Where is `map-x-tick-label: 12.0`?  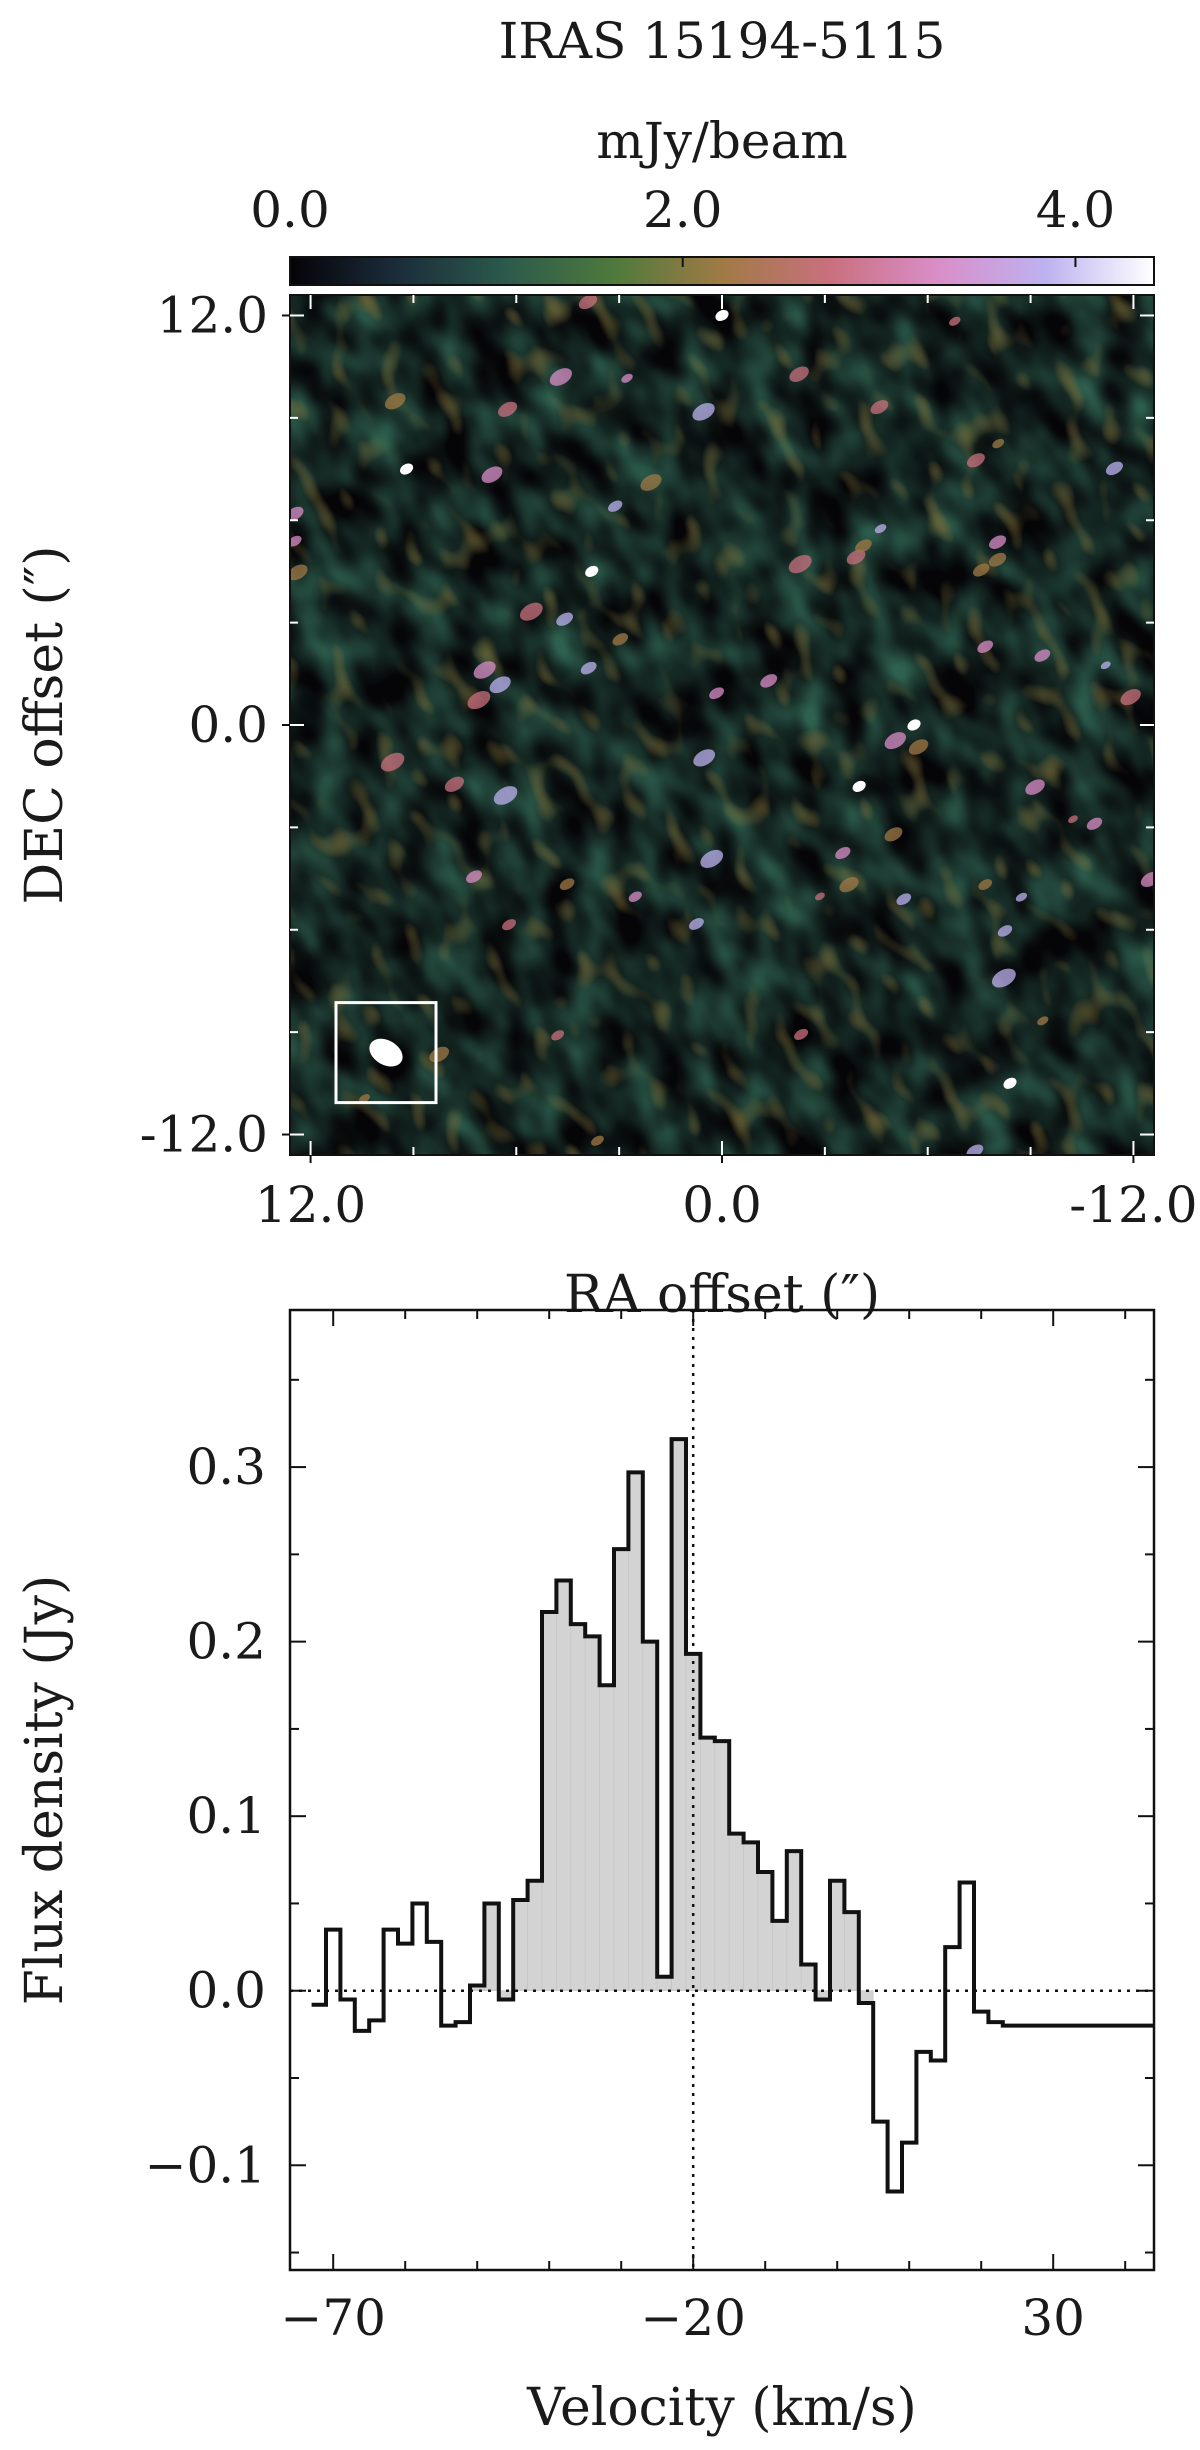
map-x-tick-label: 12.0 is located at coordinates (310, 1205).